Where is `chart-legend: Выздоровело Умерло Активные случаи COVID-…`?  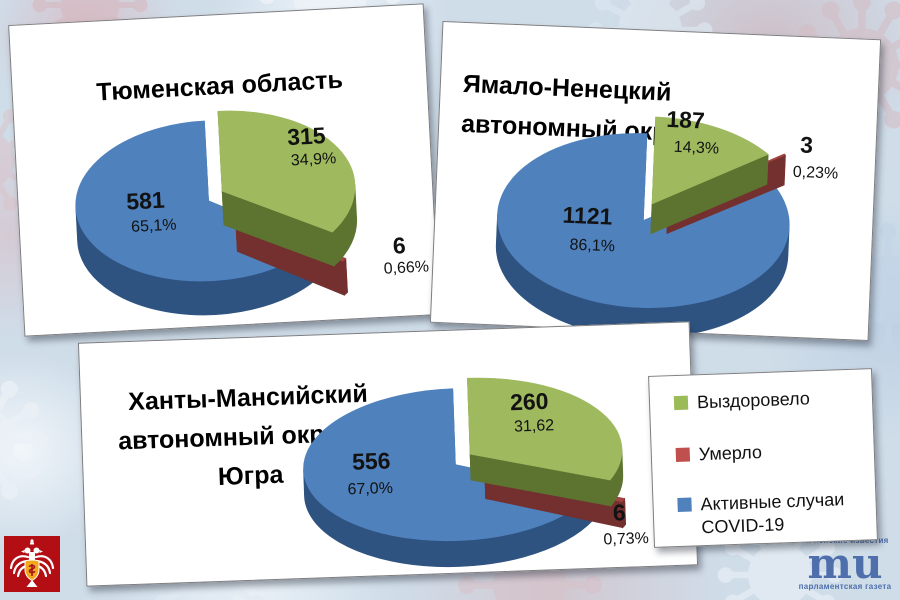
chart-legend: Выздоровело Умерло Активные случаи COVID-… is located at coordinates (763, 458).